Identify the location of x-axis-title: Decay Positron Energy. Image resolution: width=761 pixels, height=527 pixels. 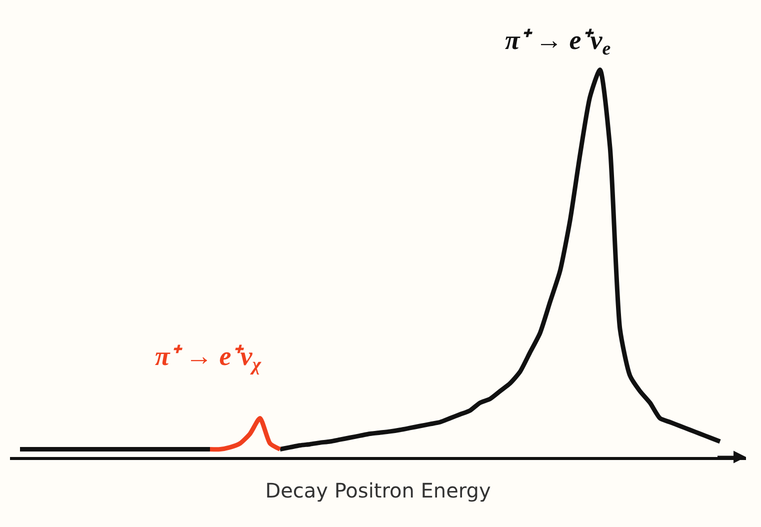
(378, 490).